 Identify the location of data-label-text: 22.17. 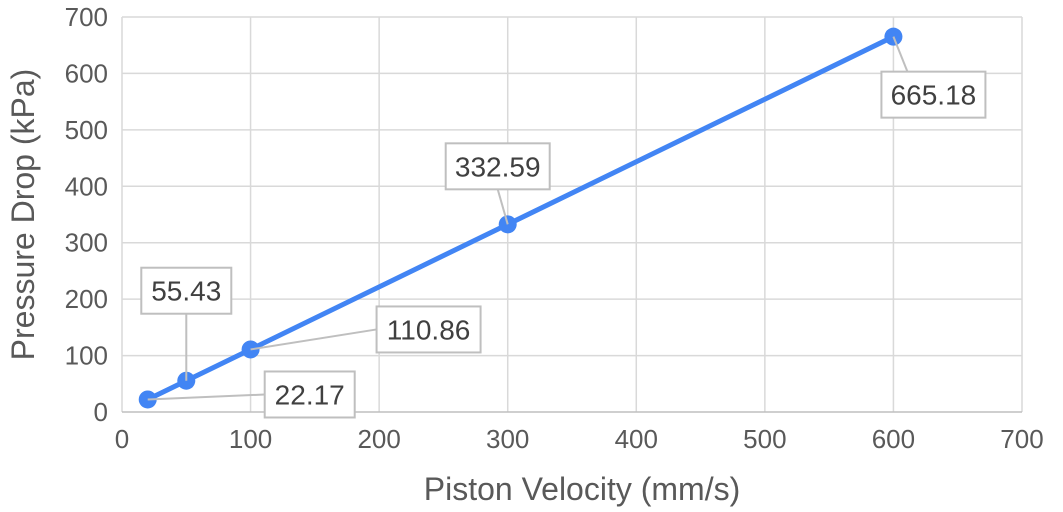
(310, 394).